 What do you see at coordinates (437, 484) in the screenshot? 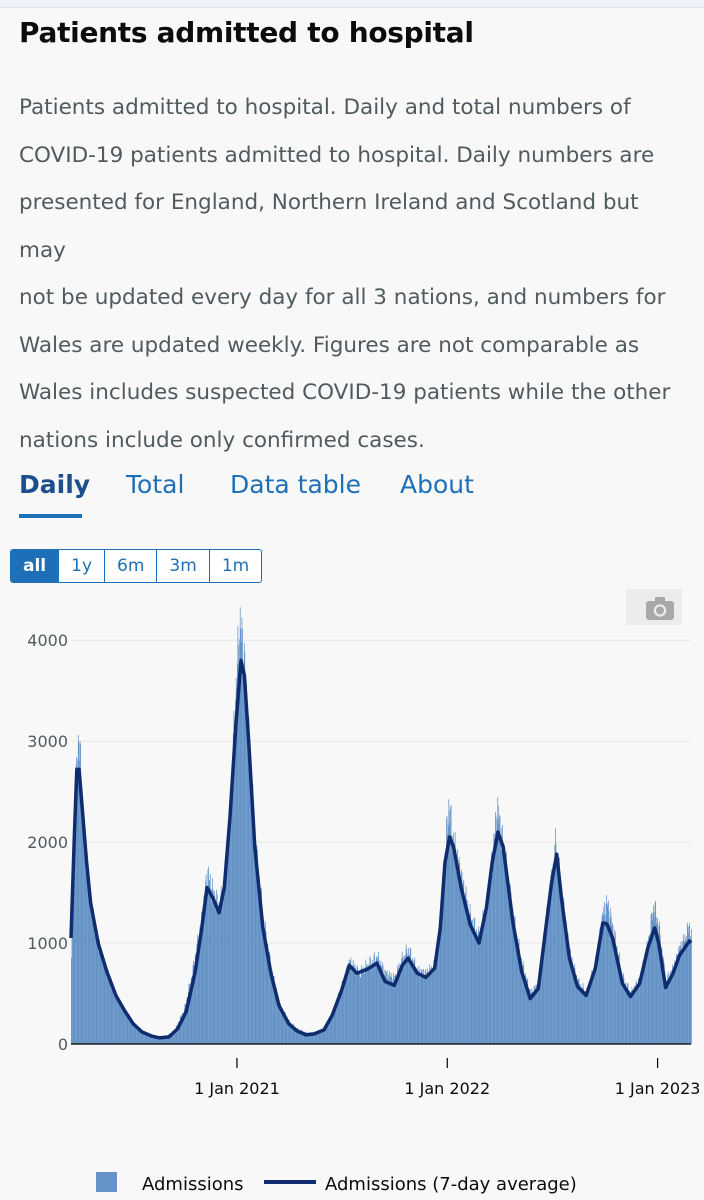
I see `tab-about: About` at bounding box center [437, 484].